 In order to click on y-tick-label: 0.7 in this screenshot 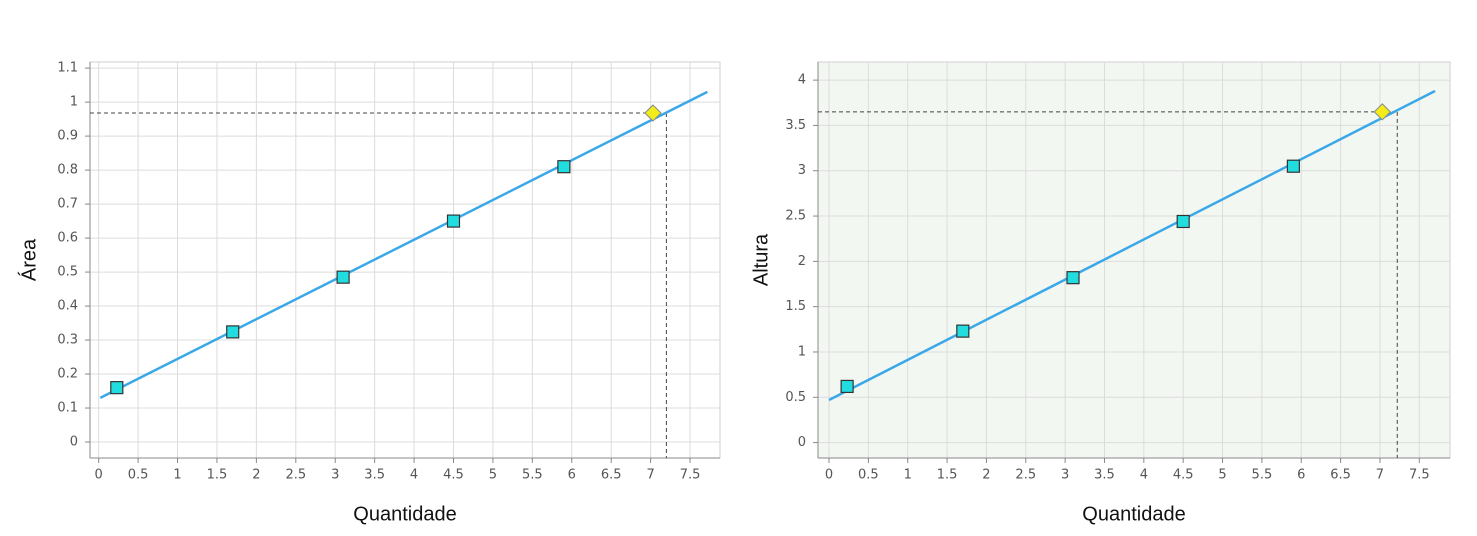, I will do `click(67, 204)`.